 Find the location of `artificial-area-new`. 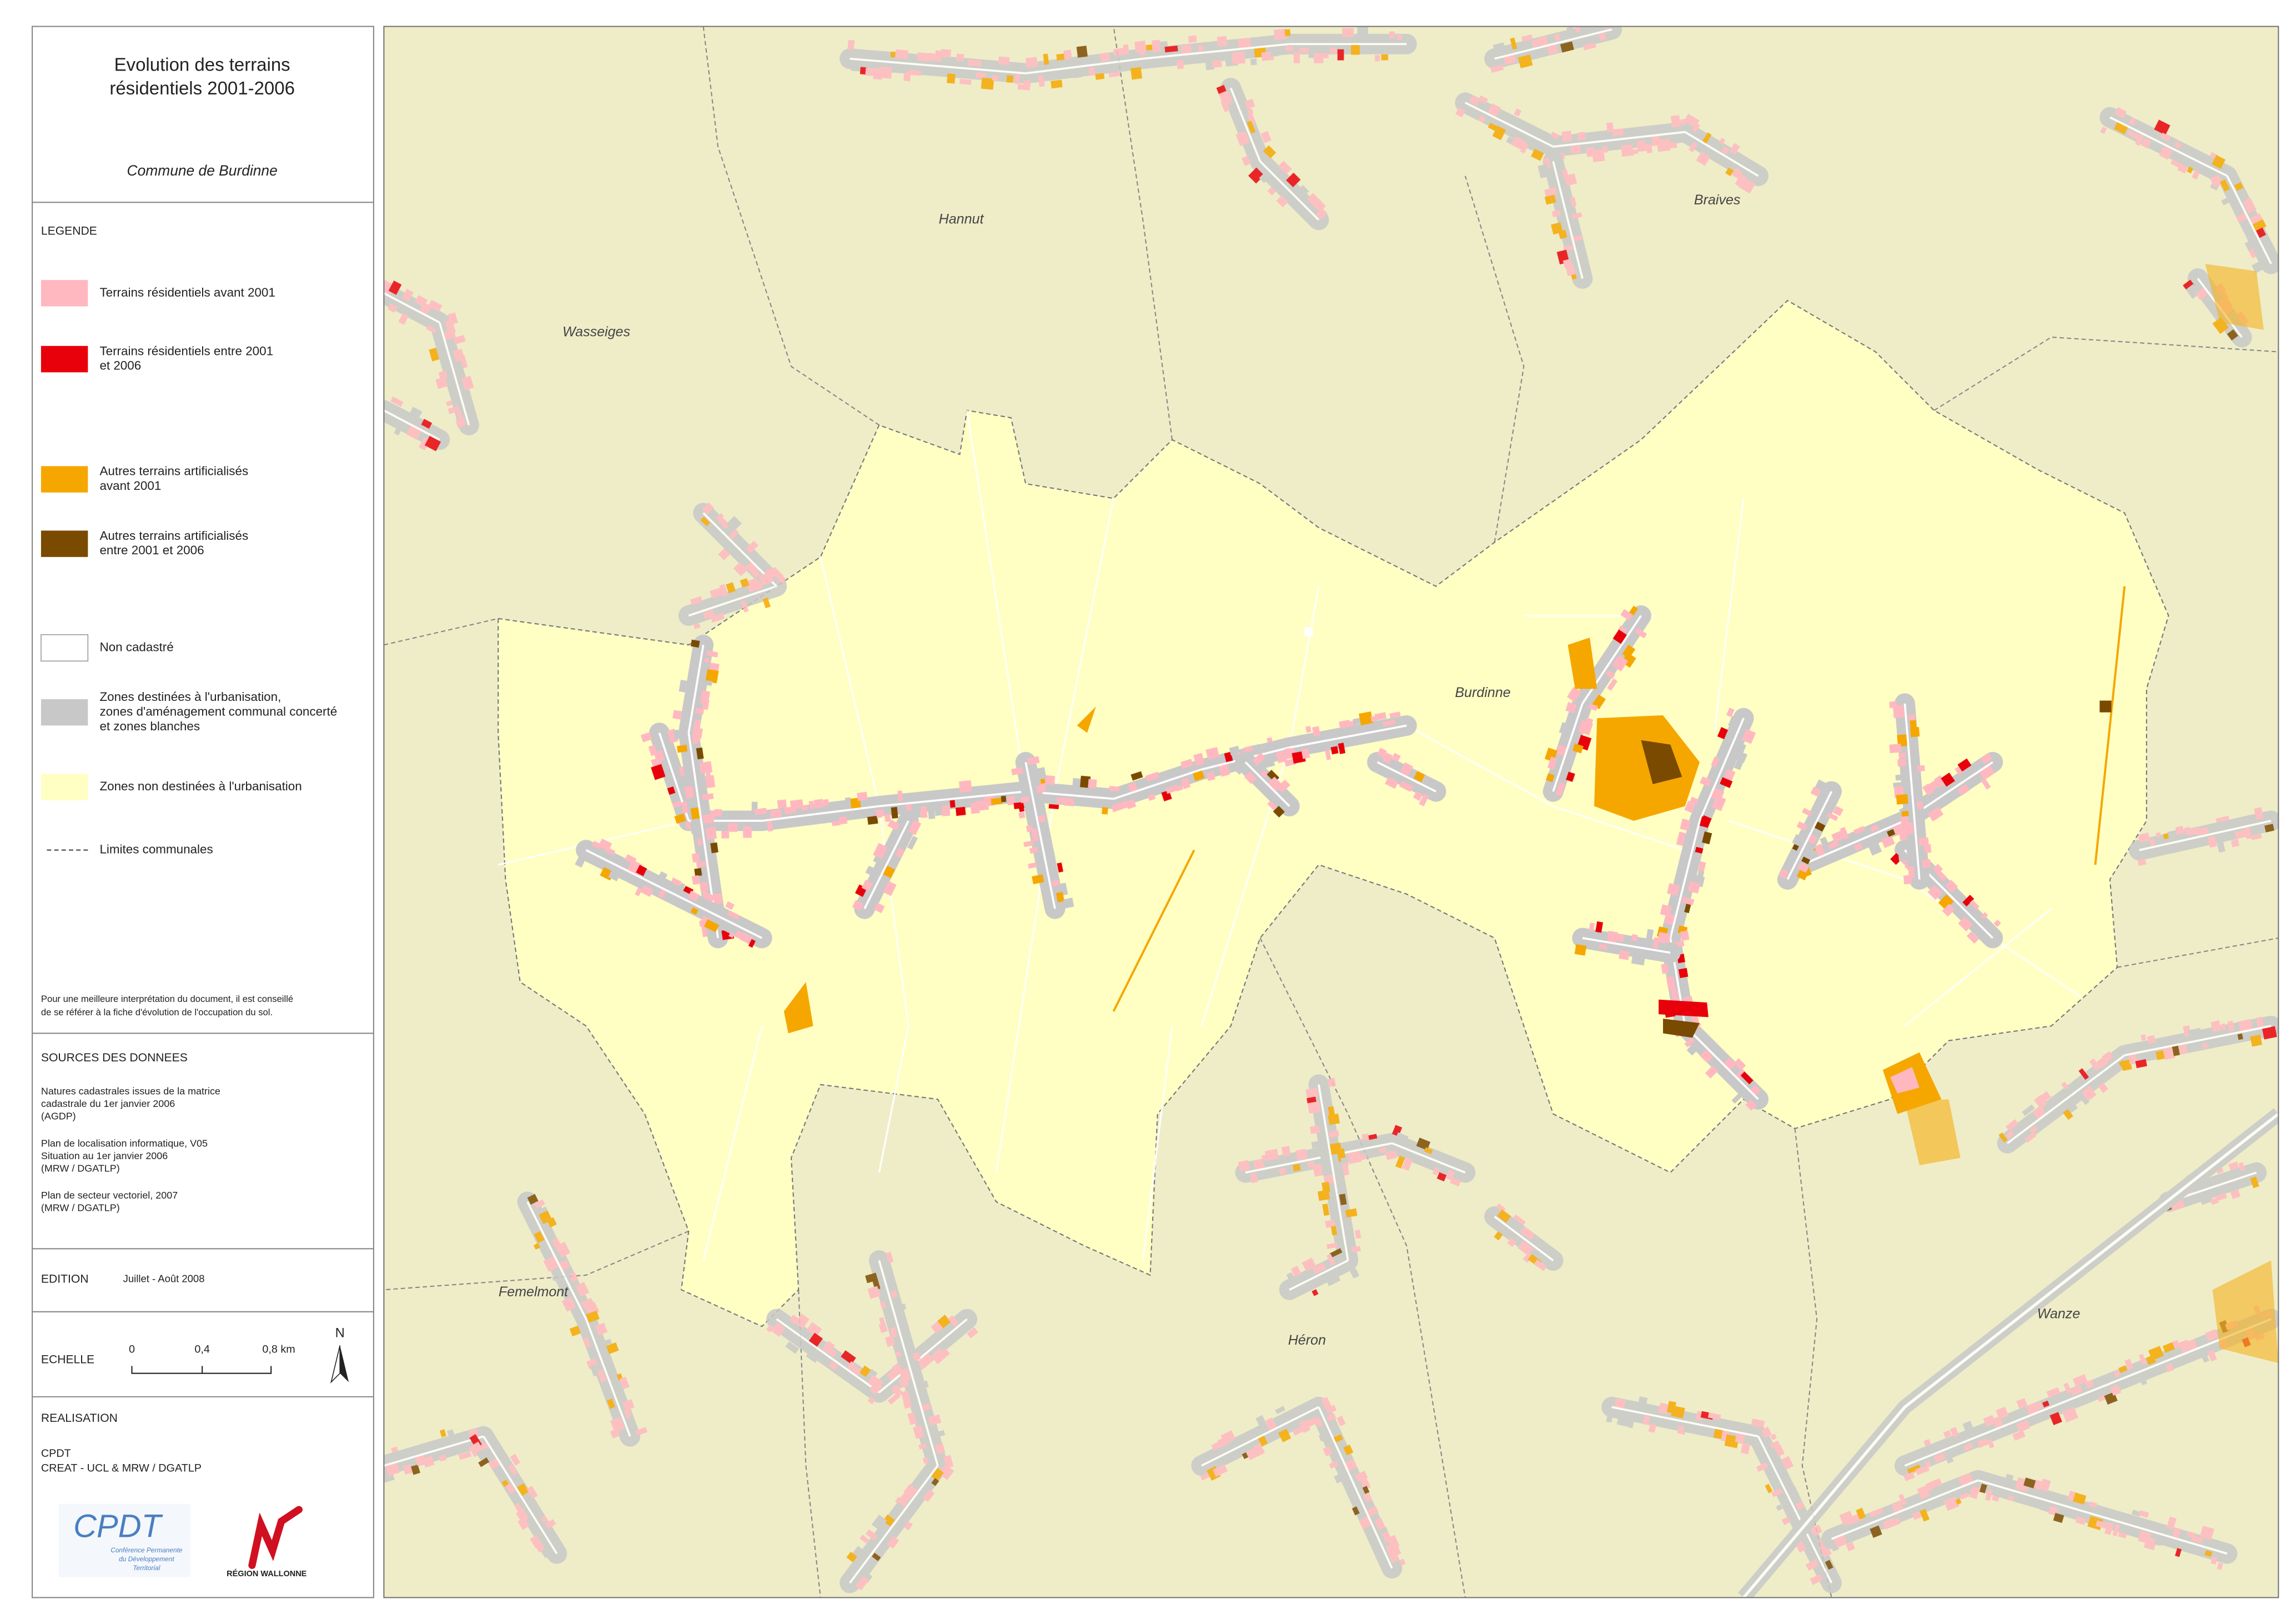

artificial-area-new is located at coordinates (1681, 1028).